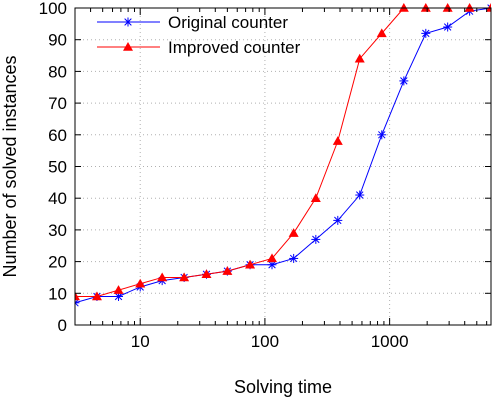  What do you see at coordinates (234, 47) in the screenshot?
I see `legend-label-improved: Improved counter` at bounding box center [234, 47].